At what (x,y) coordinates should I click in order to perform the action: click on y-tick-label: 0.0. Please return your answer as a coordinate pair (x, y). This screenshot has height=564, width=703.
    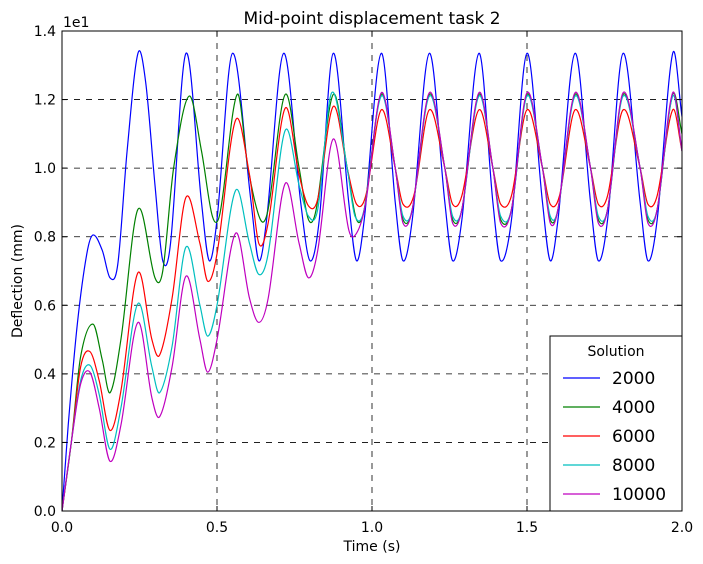
    Looking at the image, I should click on (45, 512).